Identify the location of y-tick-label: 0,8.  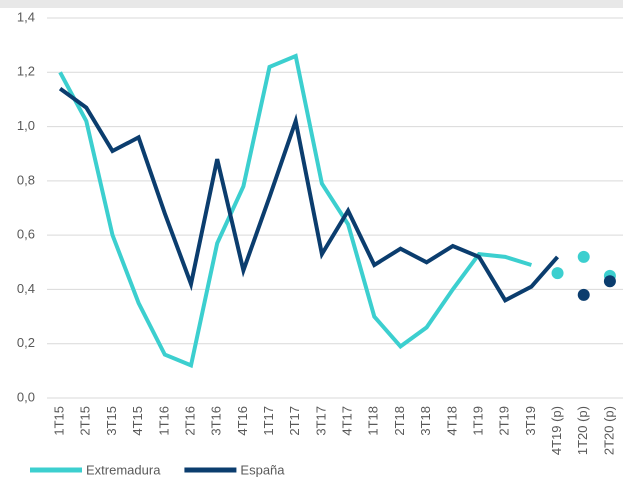
(26, 179).